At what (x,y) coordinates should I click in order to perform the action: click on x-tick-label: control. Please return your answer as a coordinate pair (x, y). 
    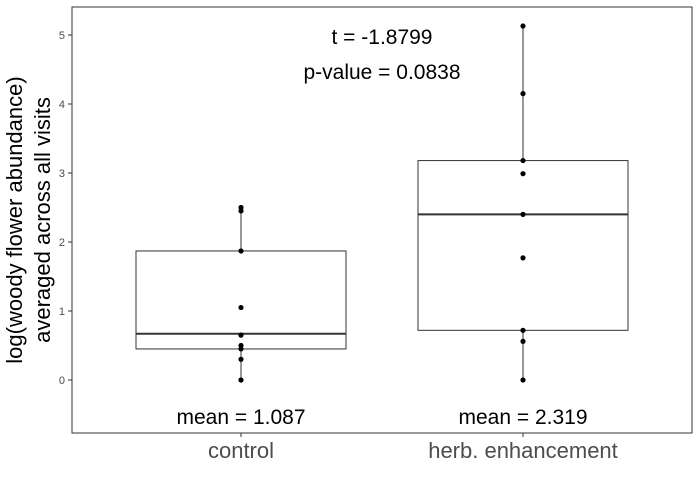
    Looking at the image, I should click on (241, 450).